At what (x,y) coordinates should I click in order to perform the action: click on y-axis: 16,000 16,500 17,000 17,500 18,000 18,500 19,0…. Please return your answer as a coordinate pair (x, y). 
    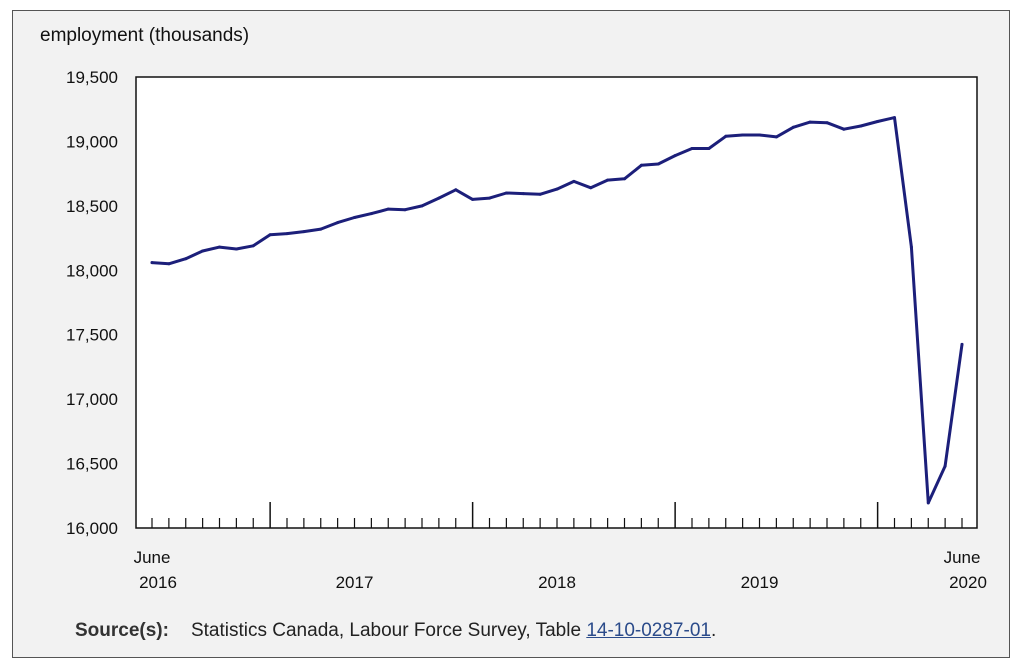
    Looking at the image, I should click on (92, 303).